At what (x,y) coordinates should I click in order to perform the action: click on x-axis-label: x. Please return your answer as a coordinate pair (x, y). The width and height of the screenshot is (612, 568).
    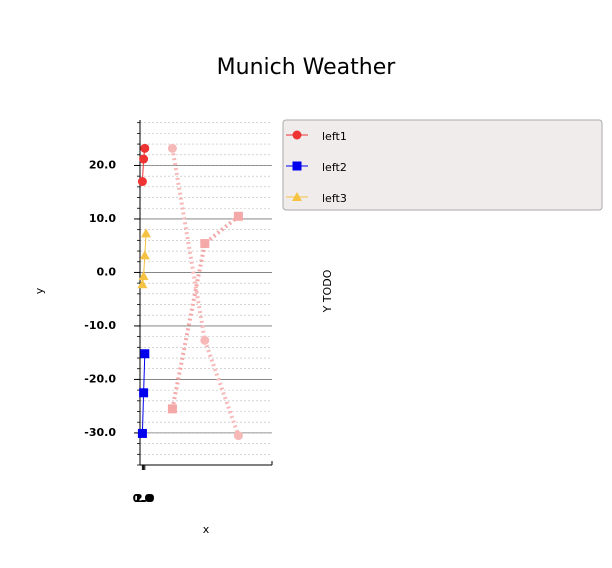
    Looking at the image, I should click on (206, 529).